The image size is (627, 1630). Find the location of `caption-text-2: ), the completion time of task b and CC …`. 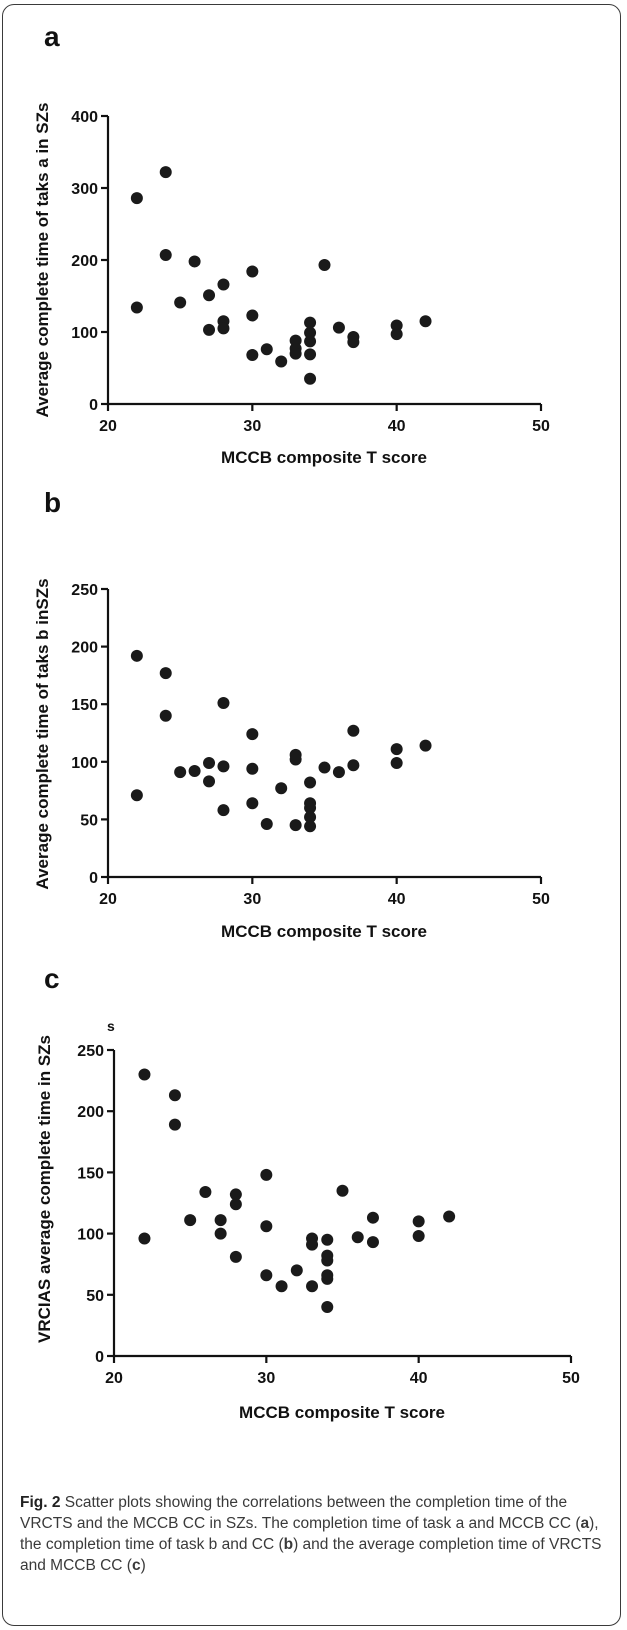

caption-text-2: ), the completion time of task b and CC … is located at coordinates (309, 1534).